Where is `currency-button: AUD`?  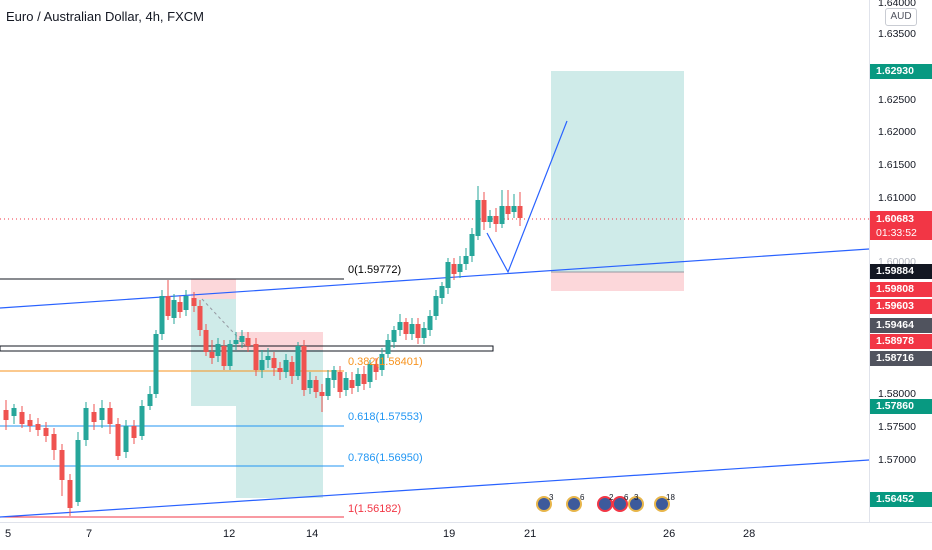
currency-button: AUD is located at coordinates (901, 17).